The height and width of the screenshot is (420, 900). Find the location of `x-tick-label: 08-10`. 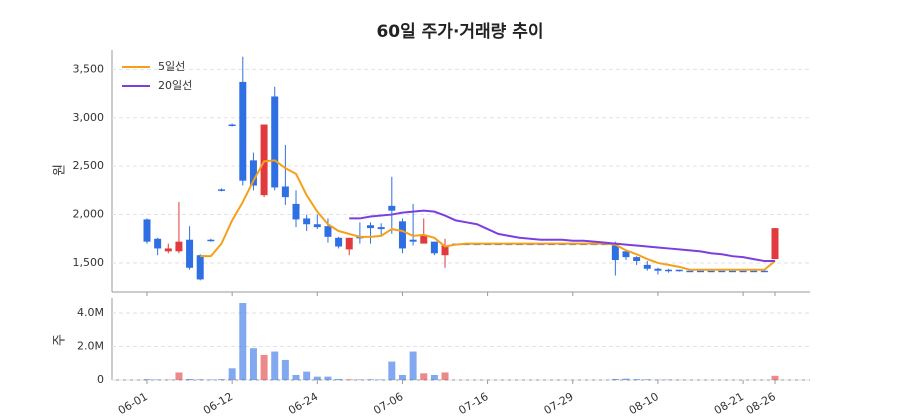

x-tick-label: 08-10 is located at coordinates (644, 403).